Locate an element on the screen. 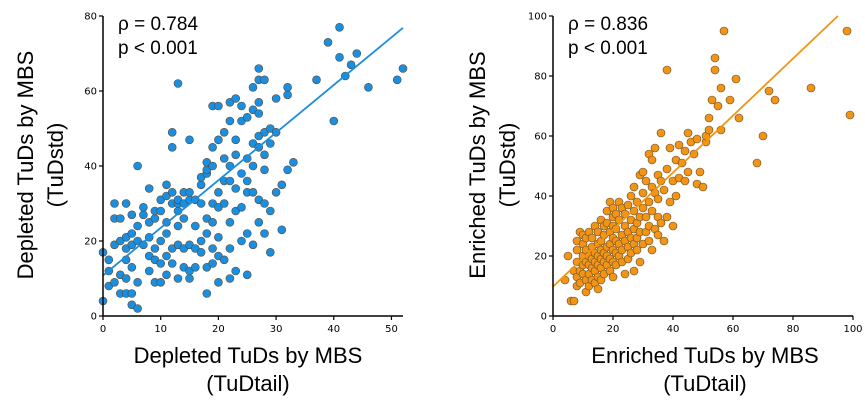  depleted-x-tick-label-5: 50 is located at coordinates (391, 329).